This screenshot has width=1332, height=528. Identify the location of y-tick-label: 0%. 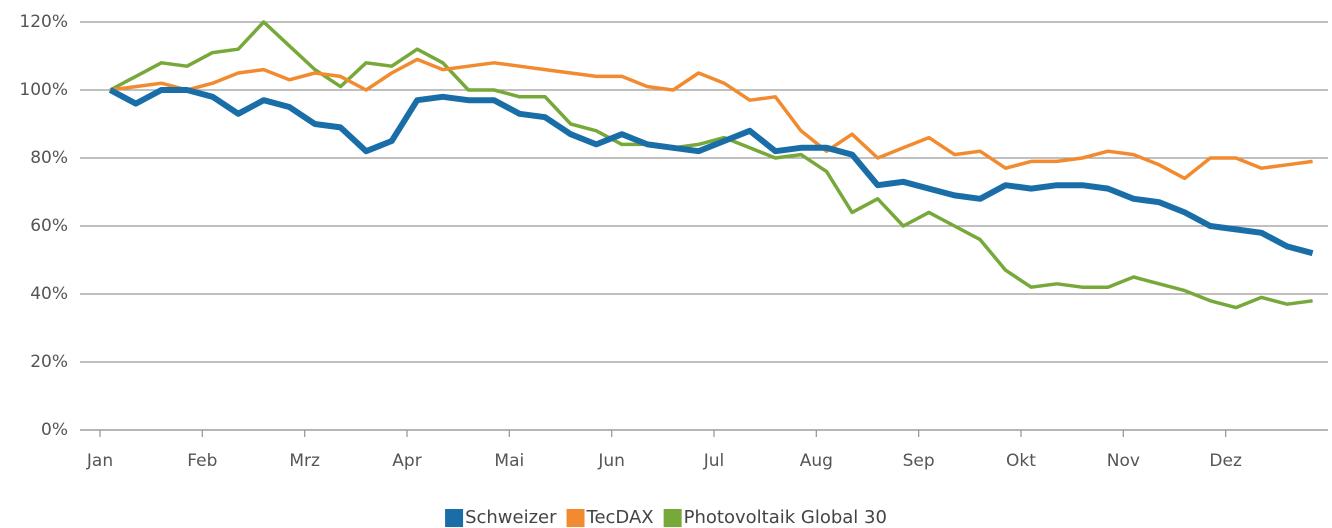
(54, 430).